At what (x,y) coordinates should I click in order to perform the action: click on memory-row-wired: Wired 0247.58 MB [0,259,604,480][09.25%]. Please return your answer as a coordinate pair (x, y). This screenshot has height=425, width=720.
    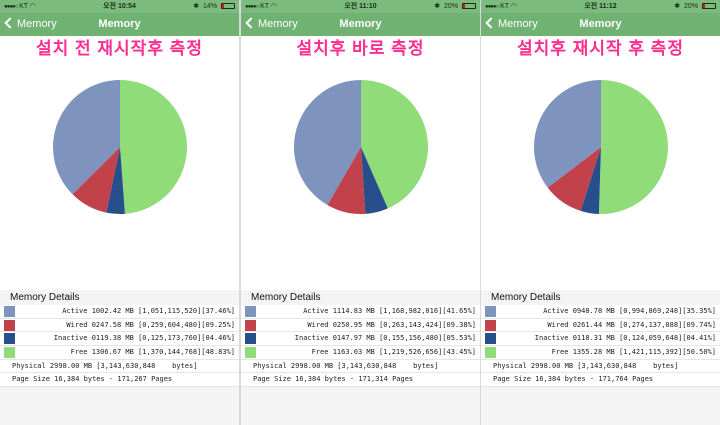
    Looking at the image, I should click on (119, 326).